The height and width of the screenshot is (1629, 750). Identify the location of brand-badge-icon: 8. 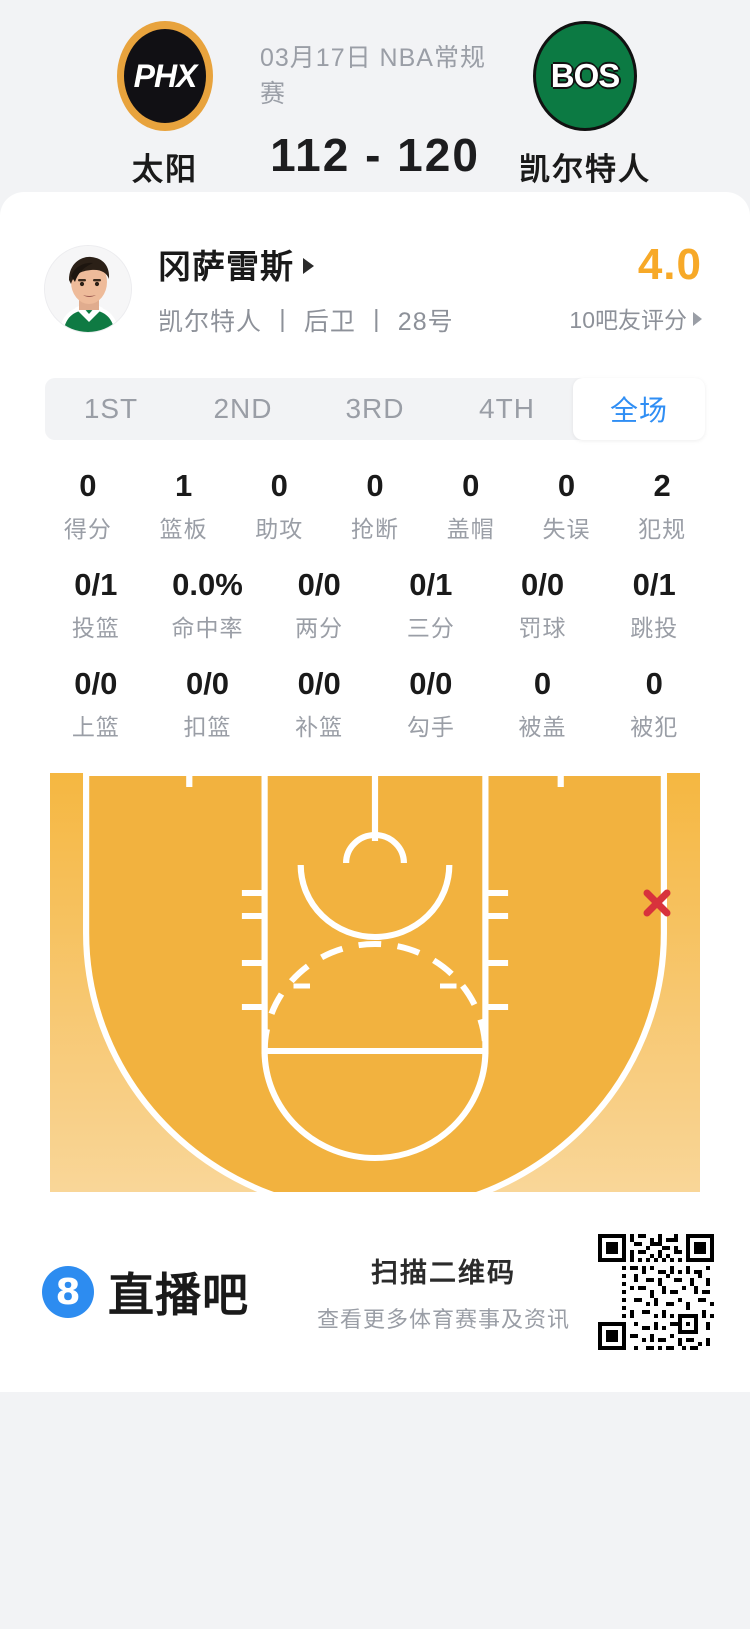
(68, 1292).